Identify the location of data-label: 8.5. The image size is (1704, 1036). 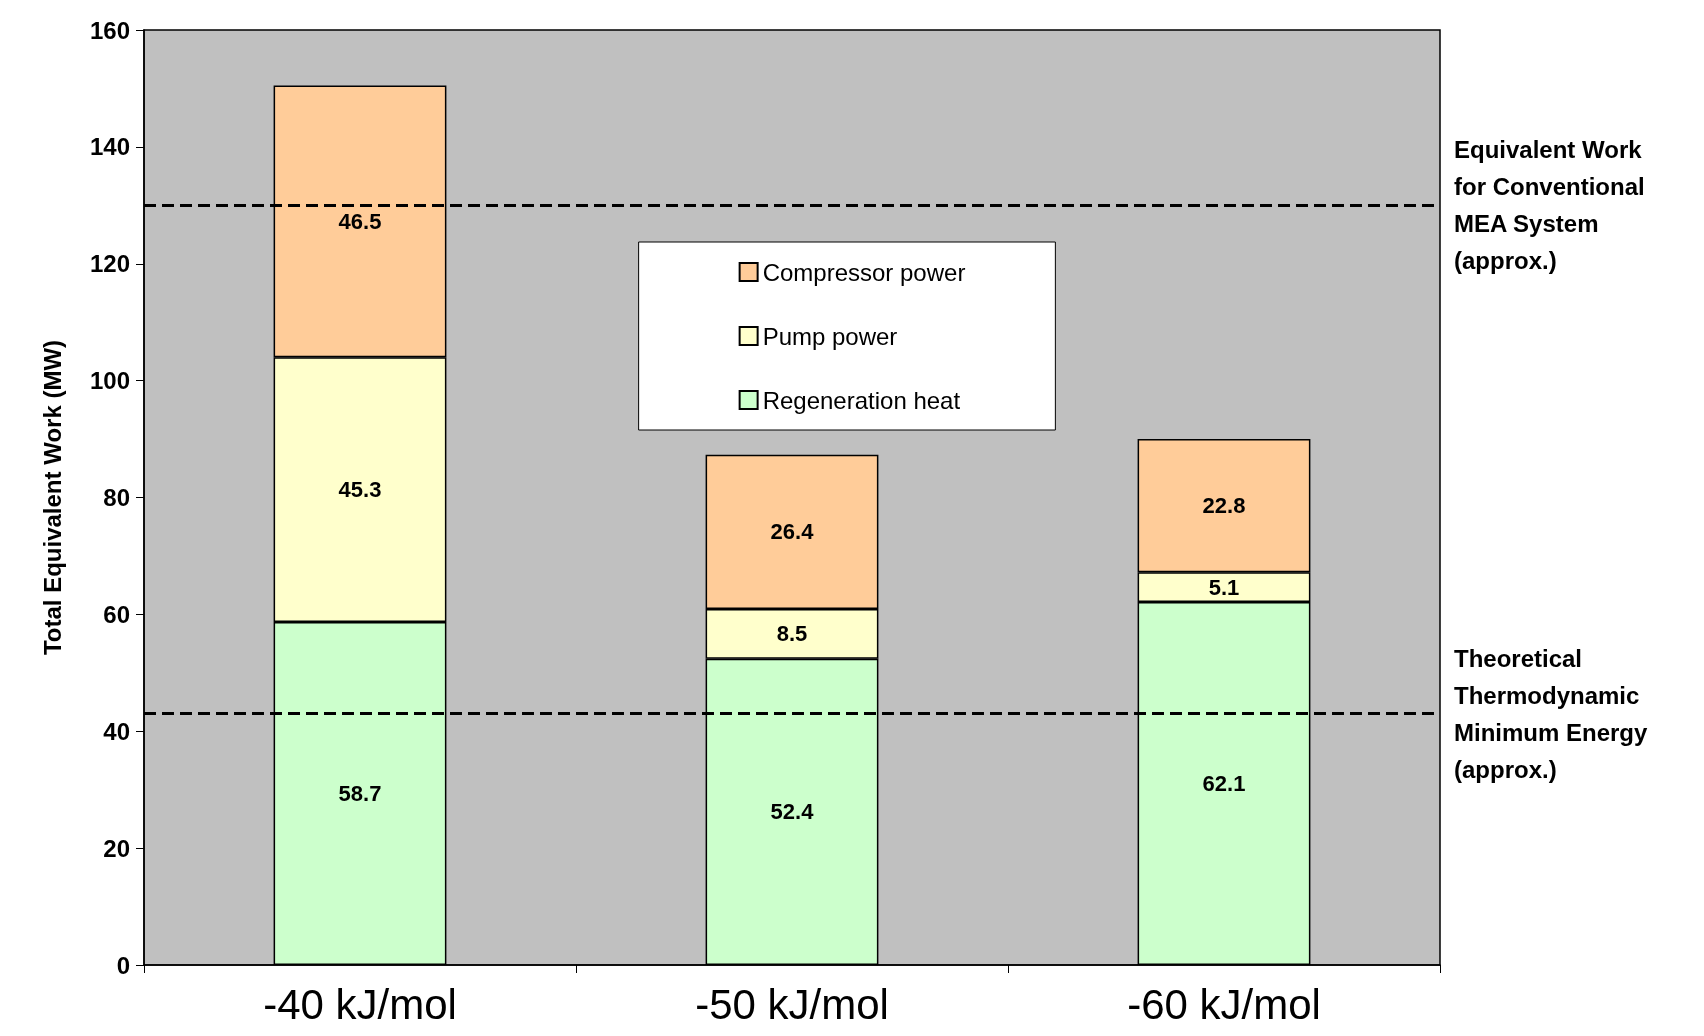
(792, 634).